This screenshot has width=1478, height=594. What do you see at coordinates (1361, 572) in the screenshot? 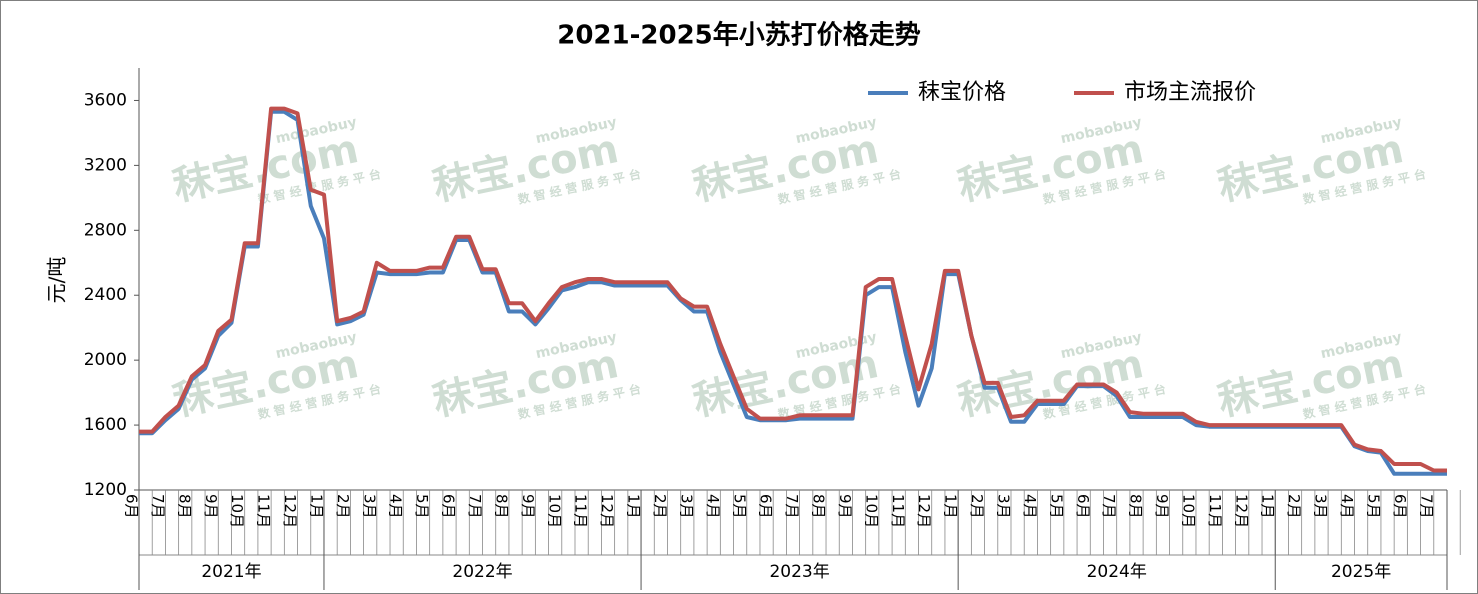
I see `year-label: 2025年` at bounding box center [1361, 572].